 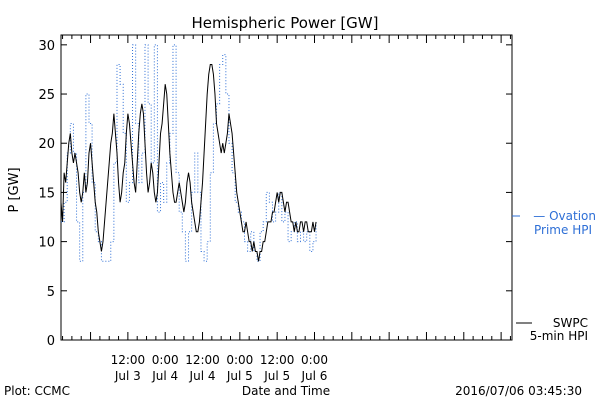 What do you see at coordinates (14, 189) in the screenshot?
I see `y-axis-label: P [GW]` at bounding box center [14, 189].